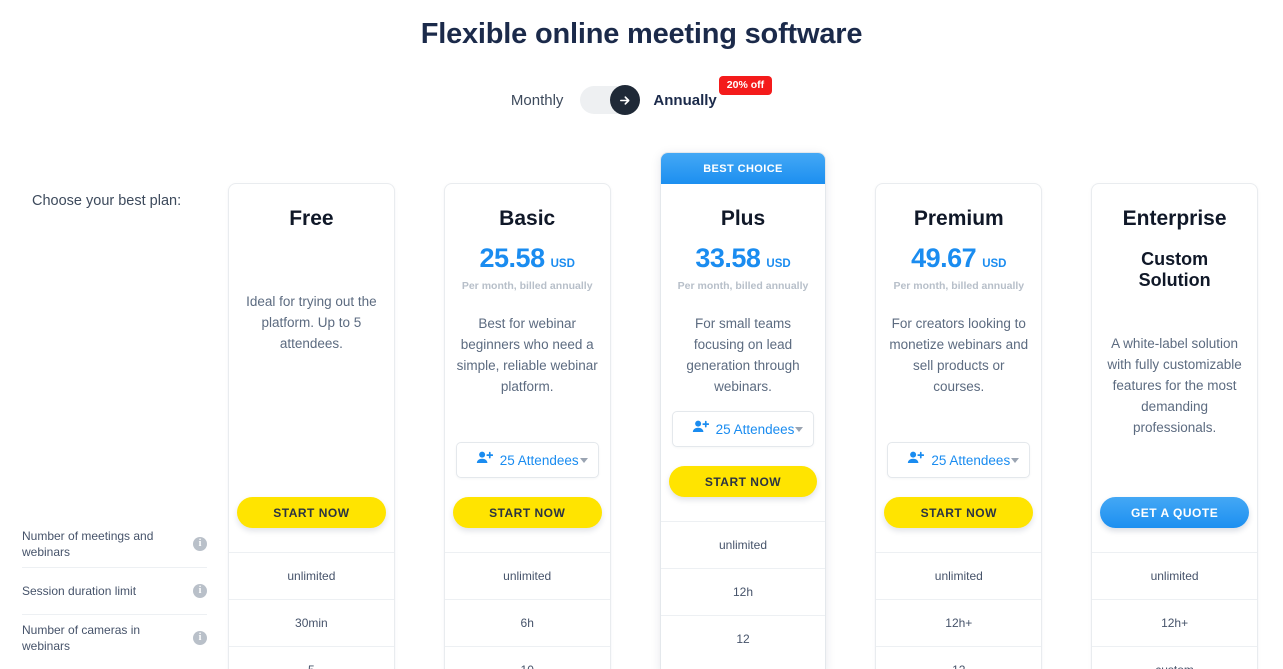 The image size is (1283, 669). What do you see at coordinates (743, 168) in the screenshot?
I see `best-choice-banner: BEST CHOICE` at bounding box center [743, 168].